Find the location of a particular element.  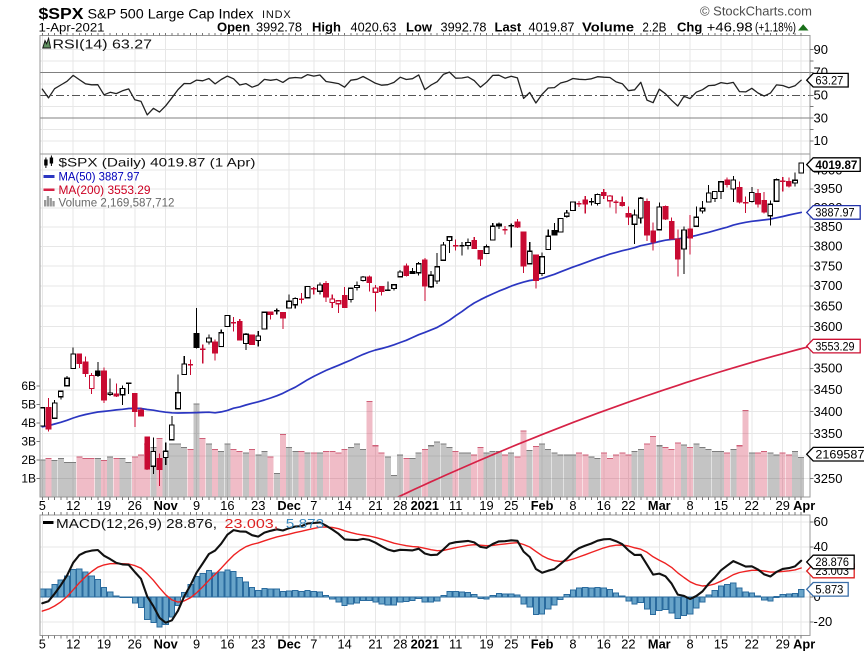

svg-text: 3450 is located at coordinates (828, 389).